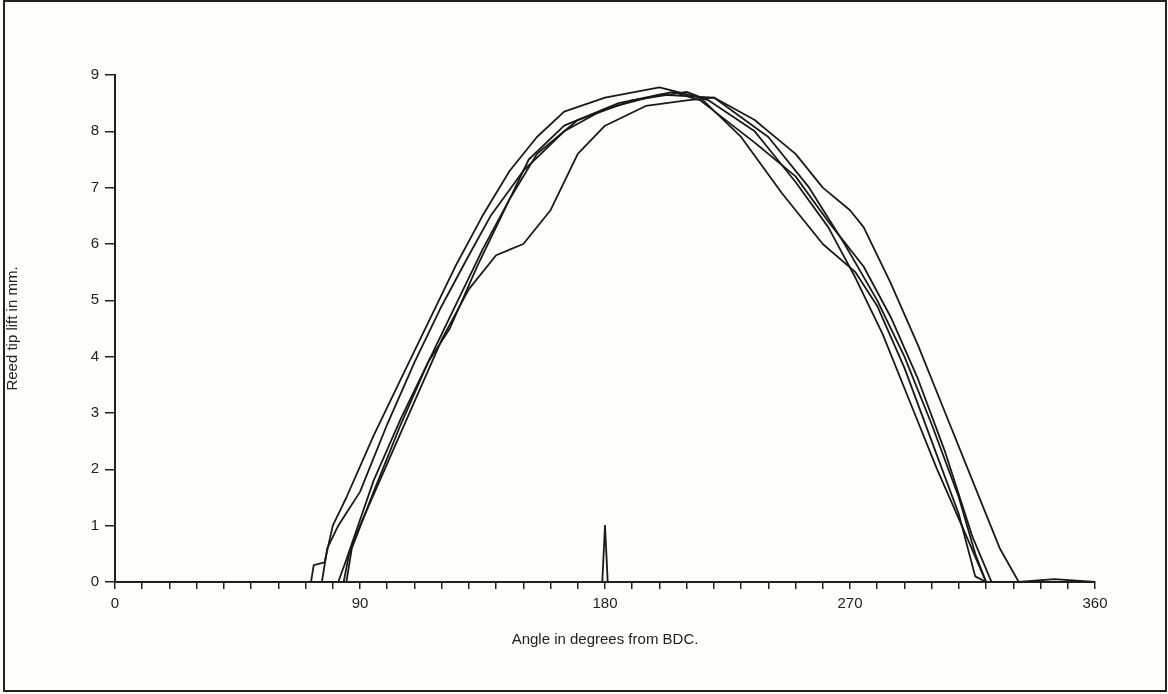 Image resolution: width=1168 pixels, height=694 pixels. Describe the element at coordinates (115, 603) in the screenshot. I see `x-tick-label: 0` at that location.